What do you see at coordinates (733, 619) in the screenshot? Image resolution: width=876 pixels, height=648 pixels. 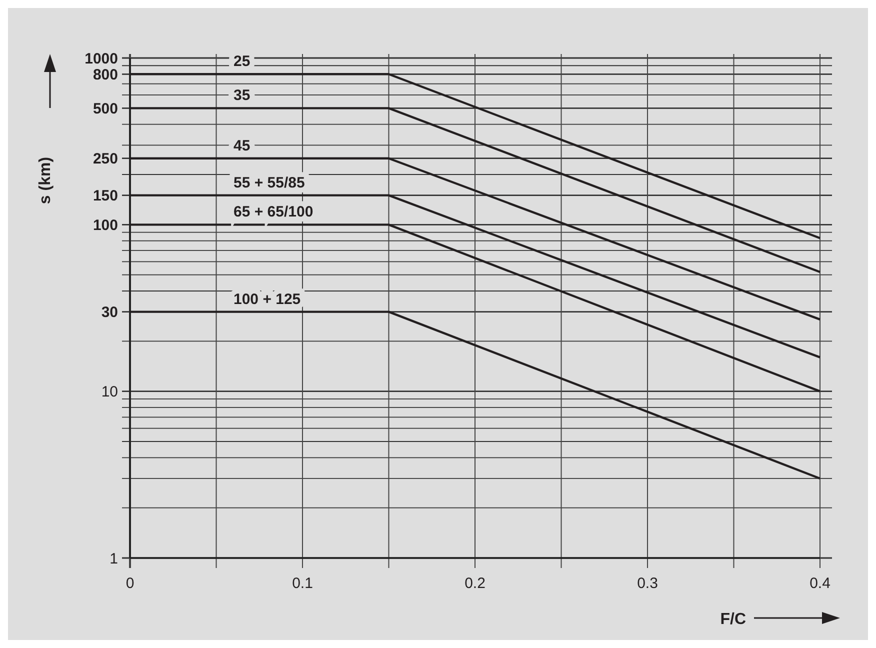 I see `x-axis-title: F/C` at bounding box center [733, 619].